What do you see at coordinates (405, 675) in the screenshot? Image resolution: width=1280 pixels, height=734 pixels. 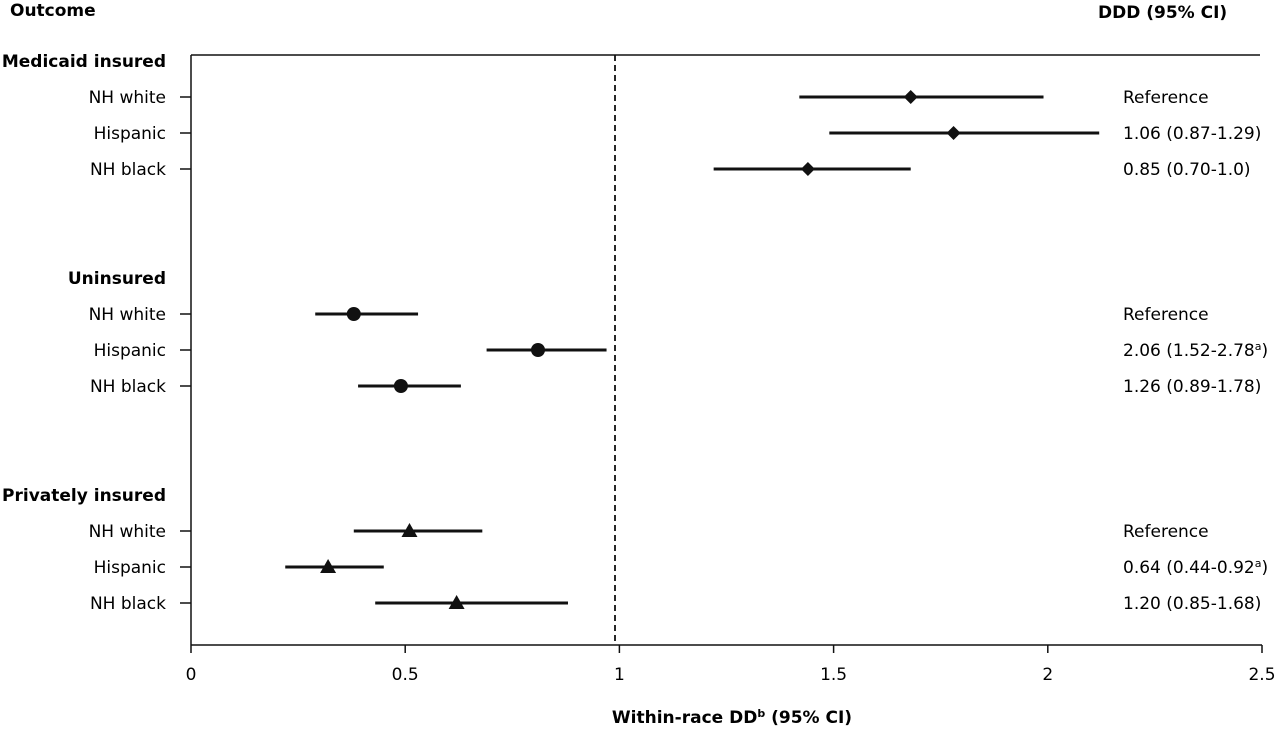 I see `x-tick-label: 0.5` at bounding box center [405, 675].